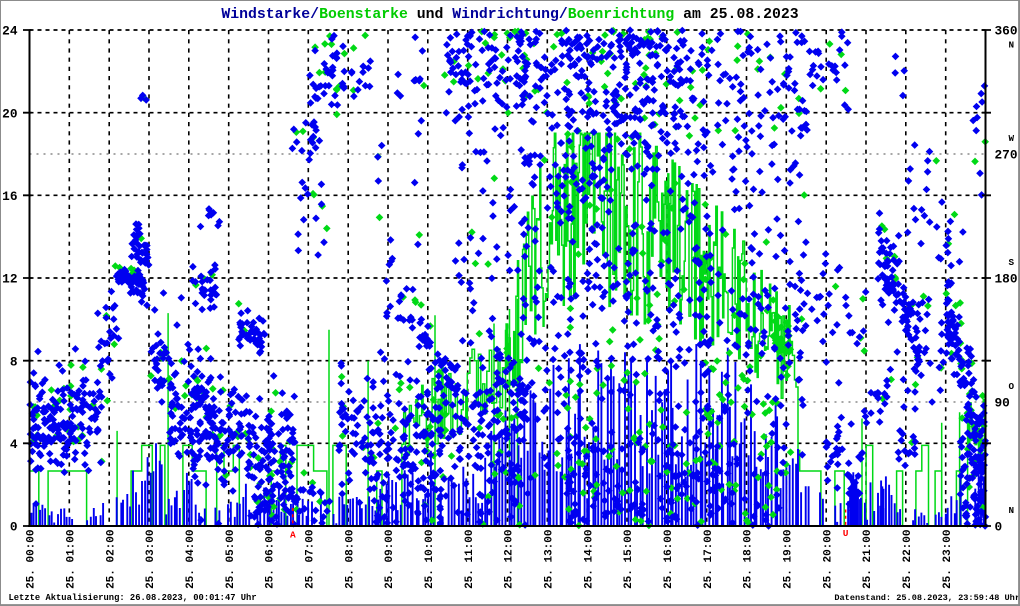  I want to click on svg-text: 25. 14:00, so click(589, 559).